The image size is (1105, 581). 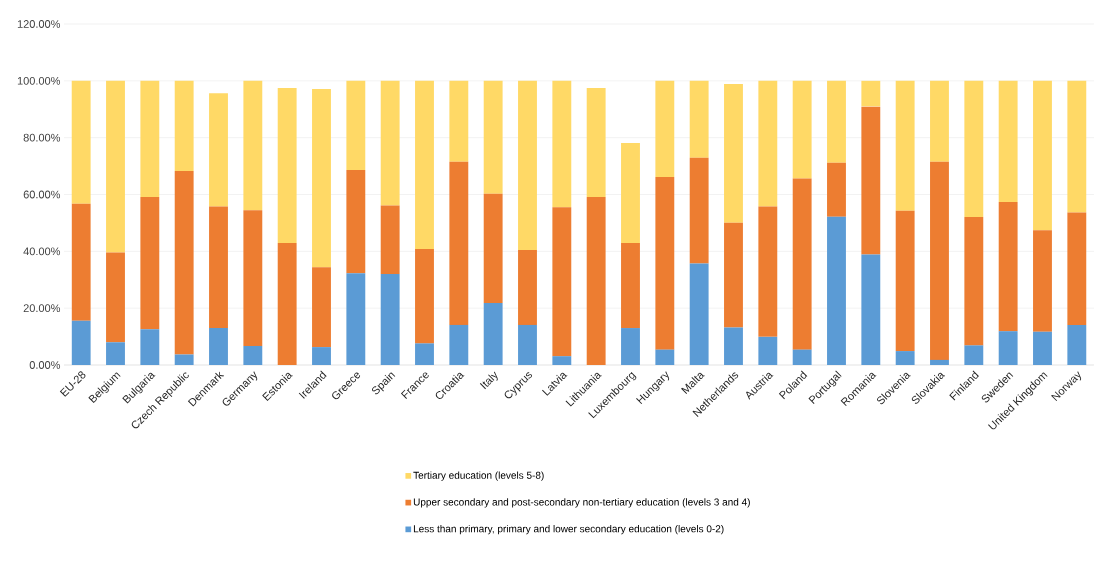 I want to click on y-tick-label: 100.00%, so click(x=39, y=80).